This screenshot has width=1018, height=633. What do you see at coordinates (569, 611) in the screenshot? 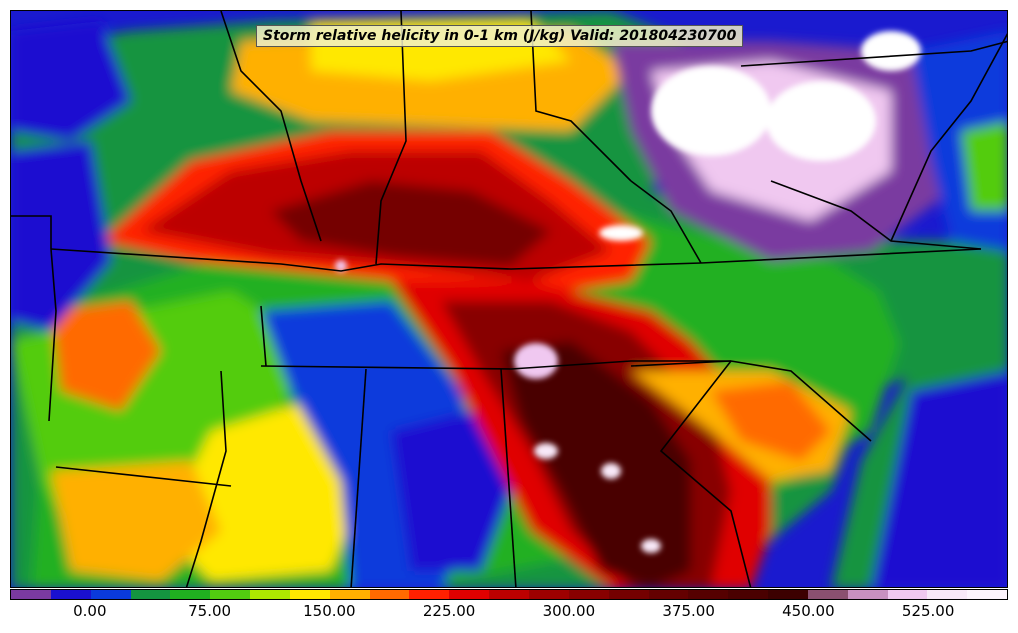
I see `colorbar-tick-label: 300.00` at bounding box center [569, 611].